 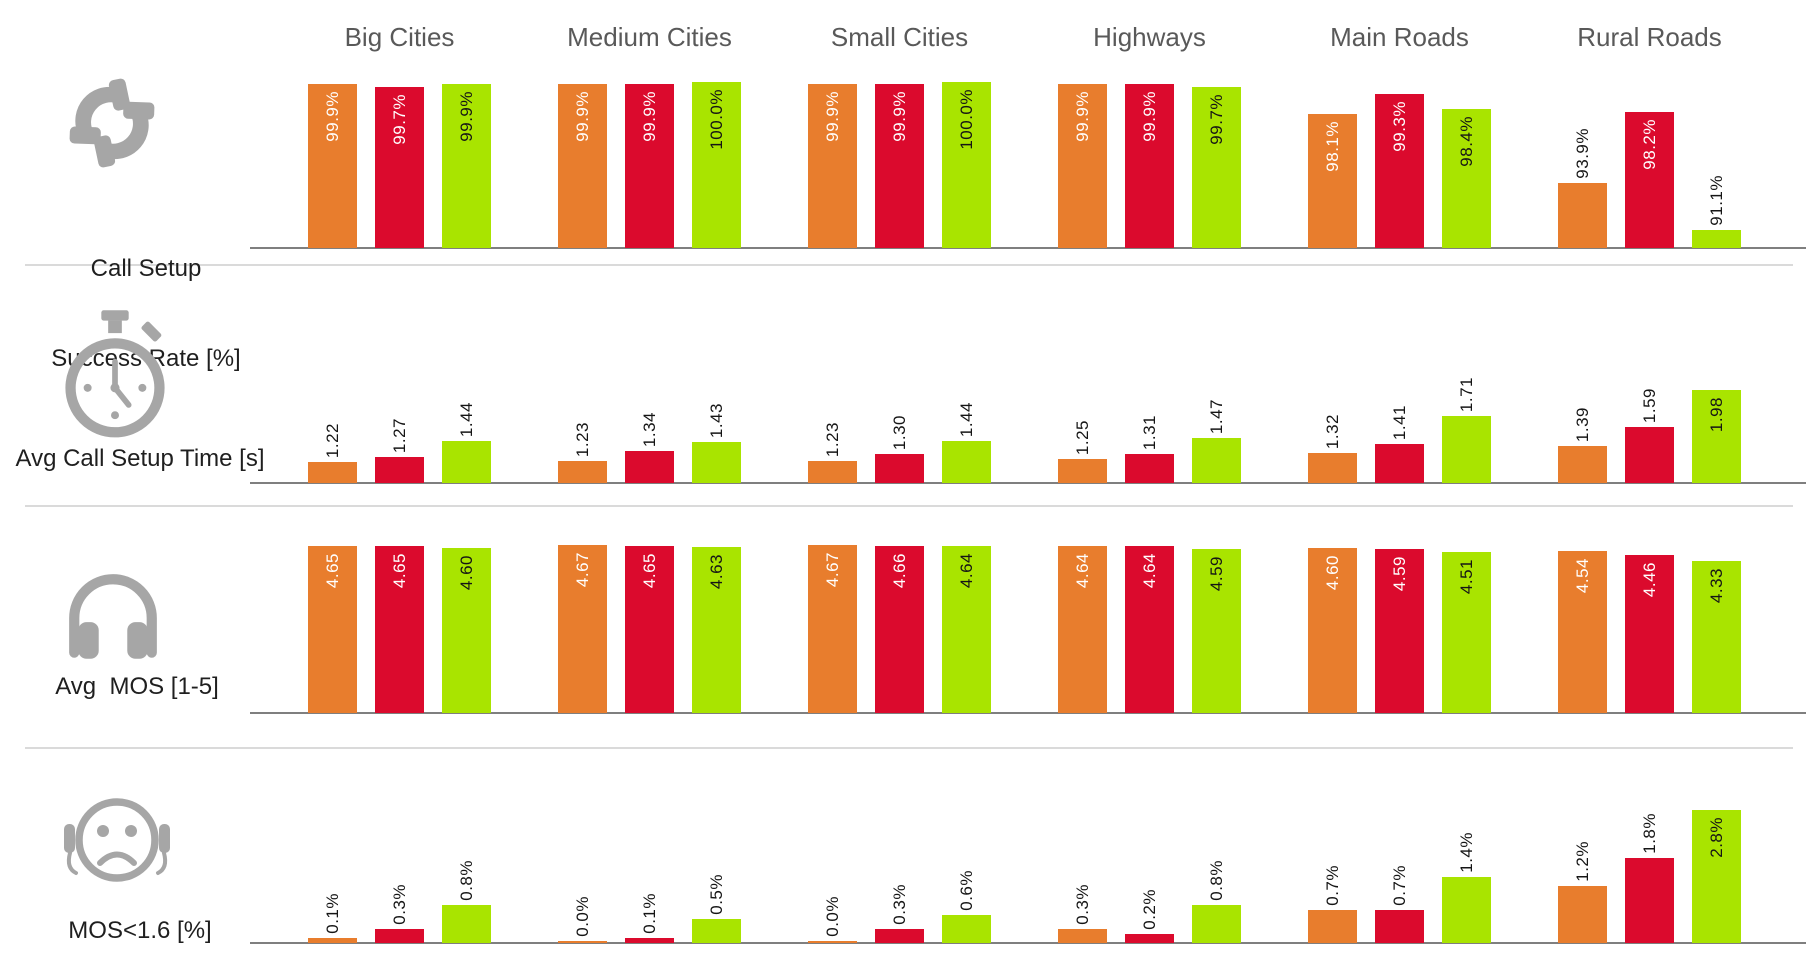 I want to click on bar-value-text: 1.8%, so click(x=1649, y=833).